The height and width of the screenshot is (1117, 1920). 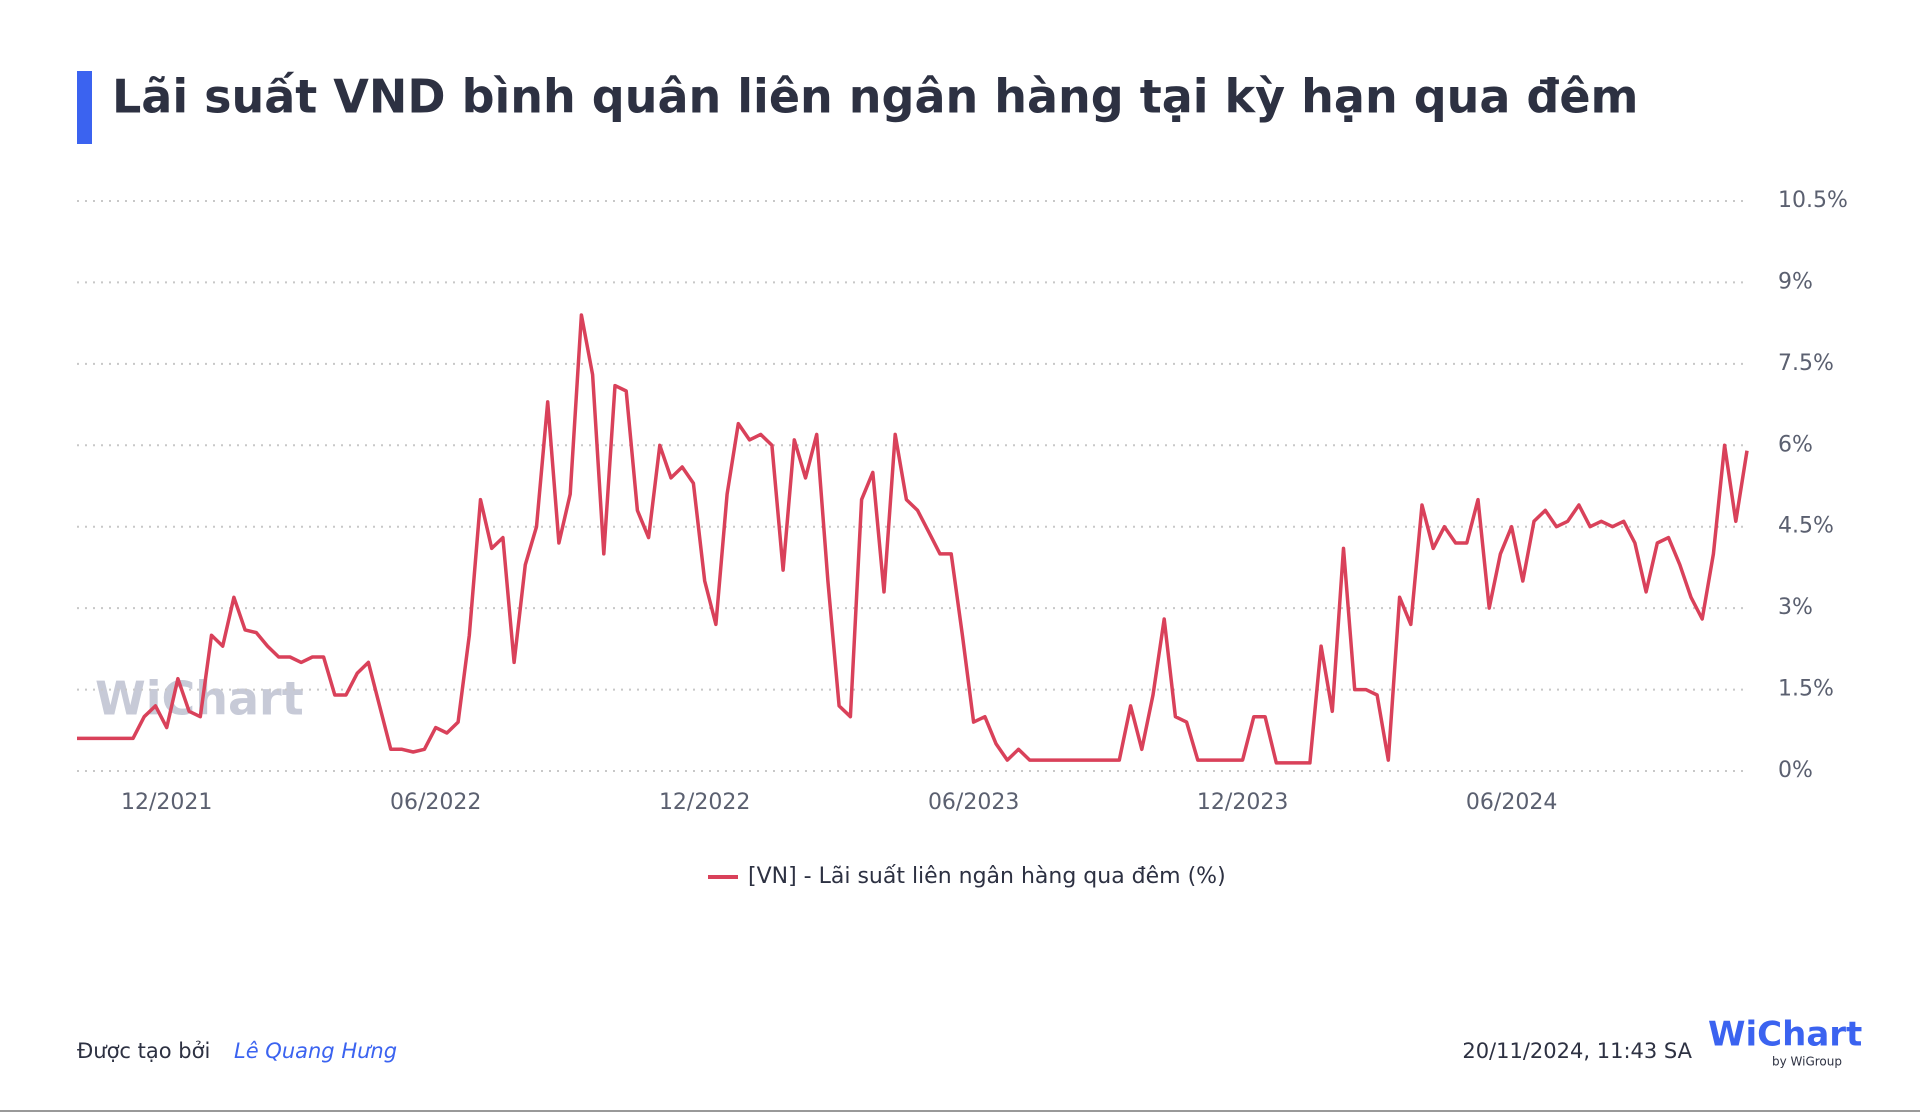 What do you see at coordinates (1795, 770) in the screenshot?
I see `y-tick-label: 0%` at bounding box center [1795, 770].